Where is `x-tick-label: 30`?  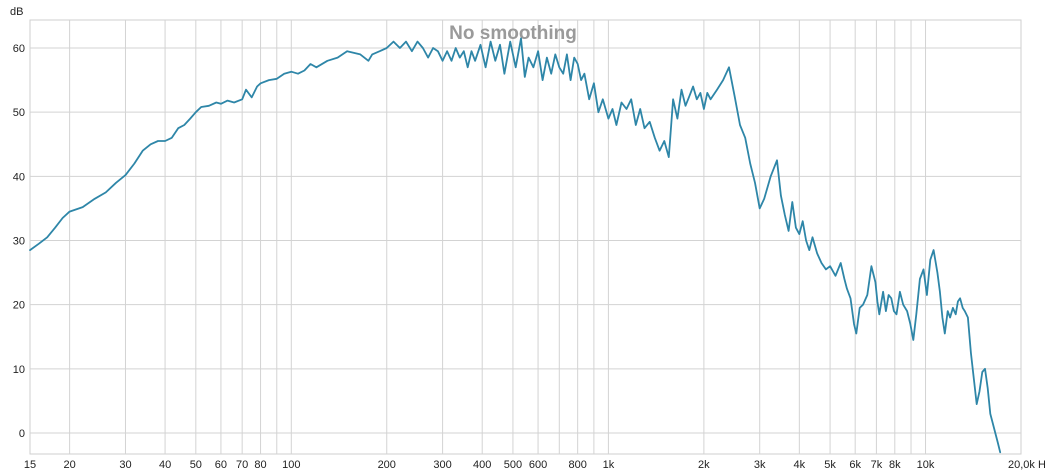
x-tick-label: 30 is located at coordinates (125, 465).